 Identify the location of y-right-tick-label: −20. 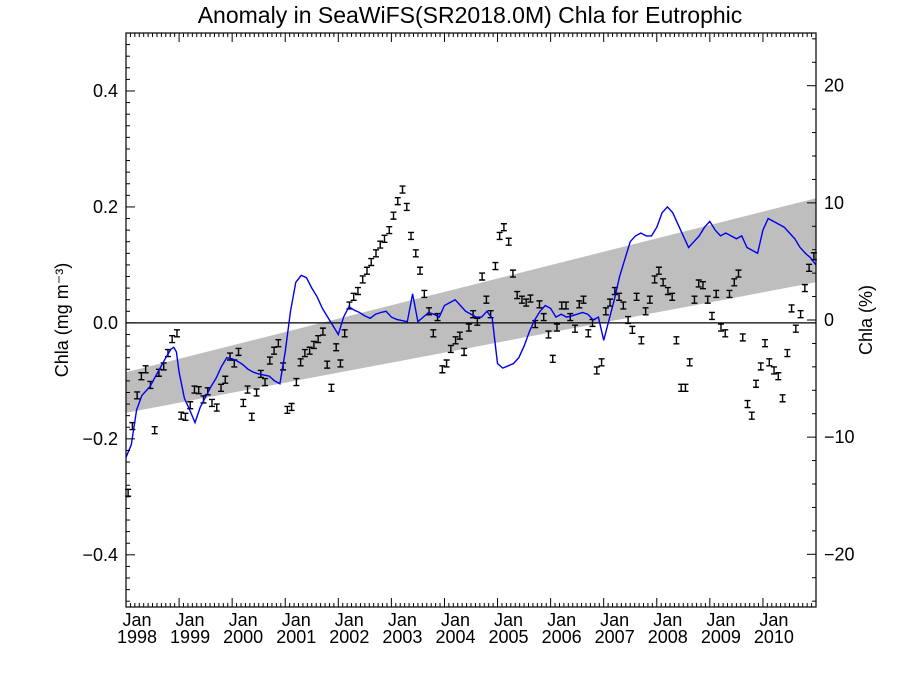
(839, 554).